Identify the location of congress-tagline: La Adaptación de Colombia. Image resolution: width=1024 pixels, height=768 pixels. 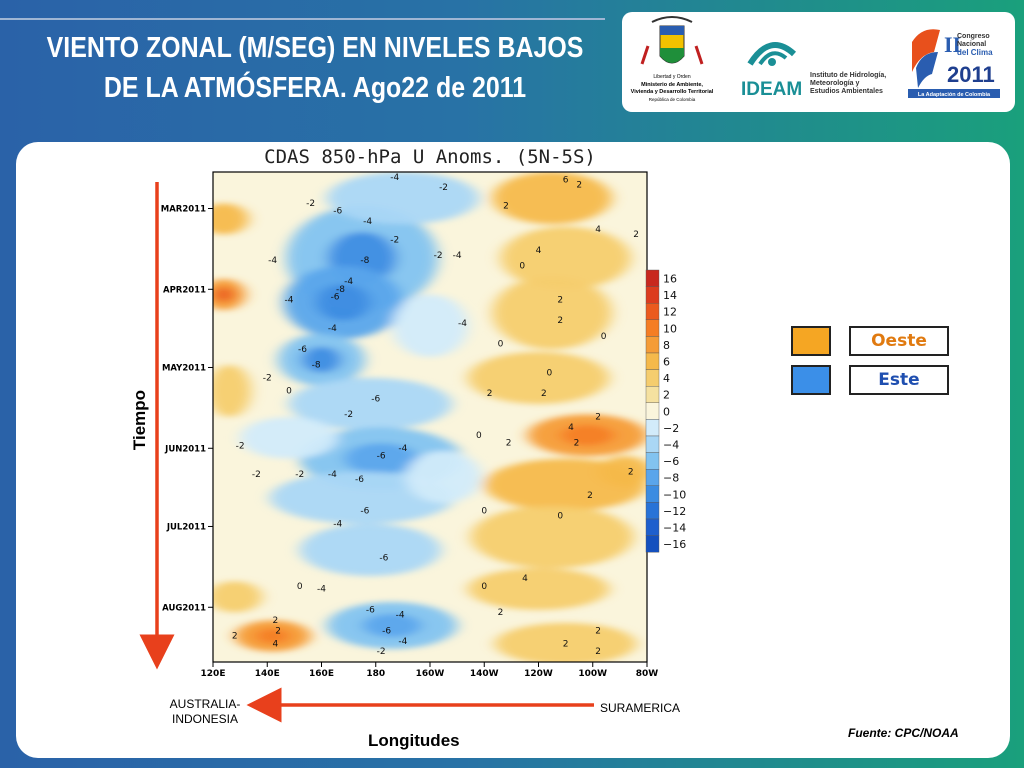
(954, 95).